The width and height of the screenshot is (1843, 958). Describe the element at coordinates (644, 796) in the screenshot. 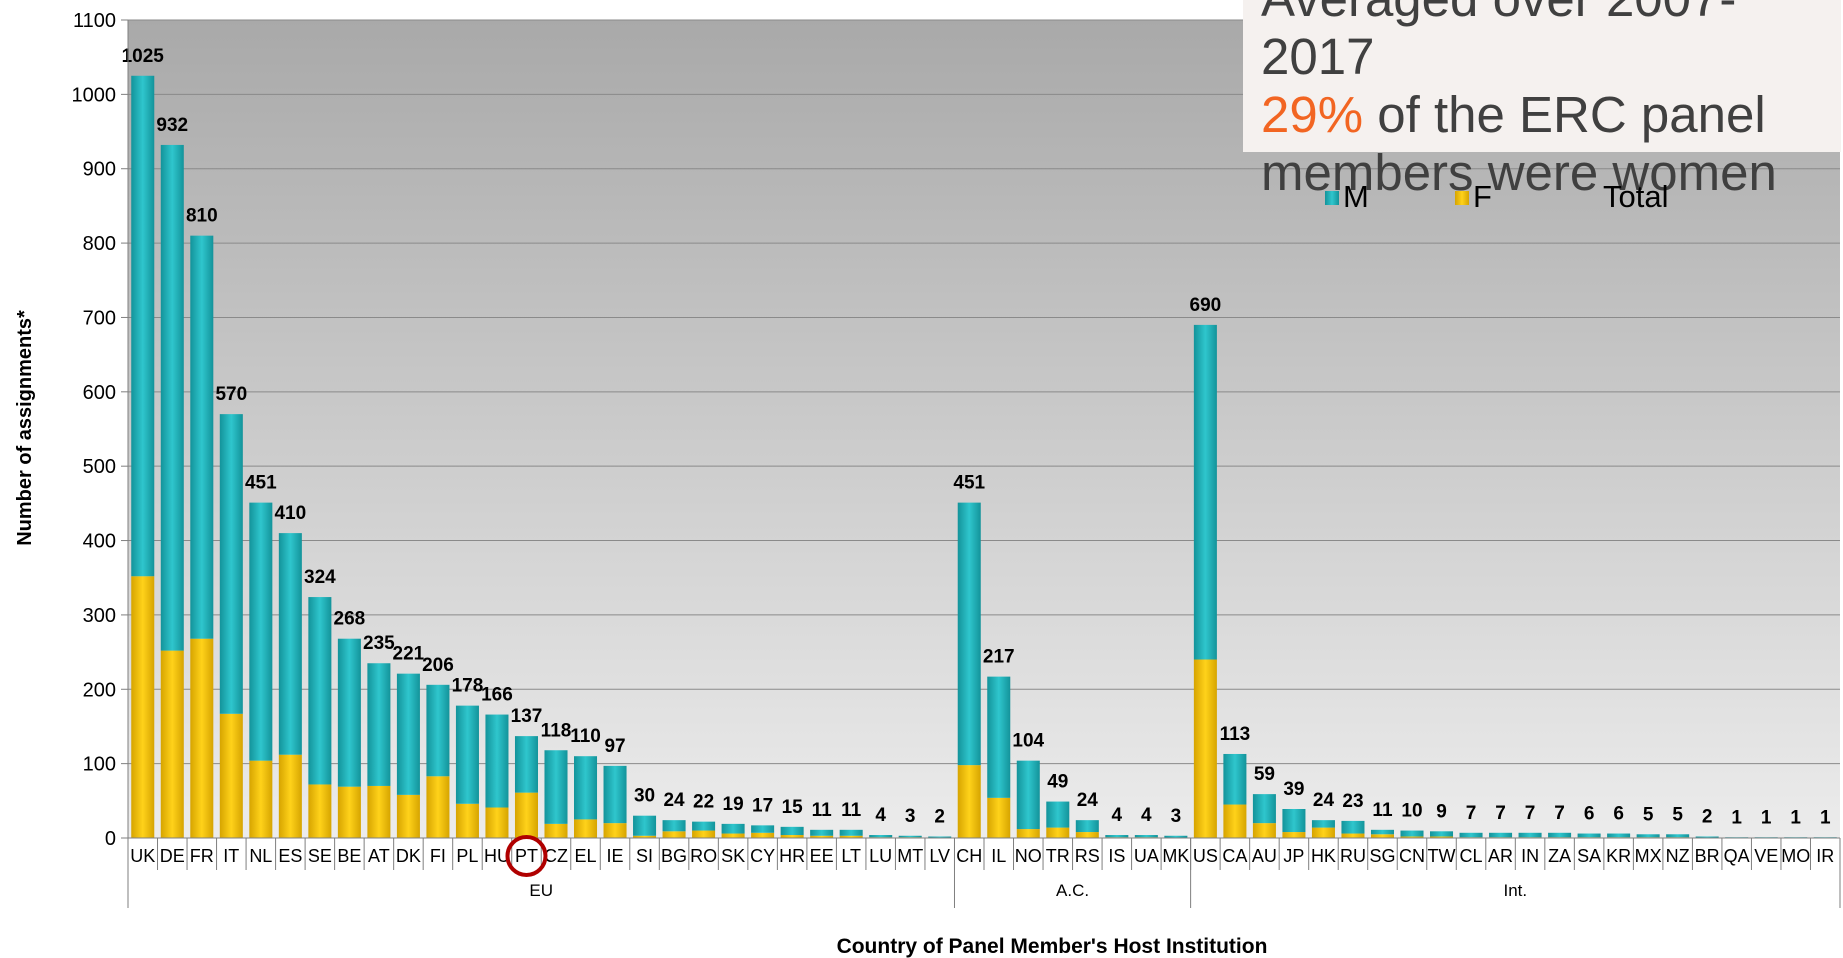

I see `total-label-si: 30` at that location.